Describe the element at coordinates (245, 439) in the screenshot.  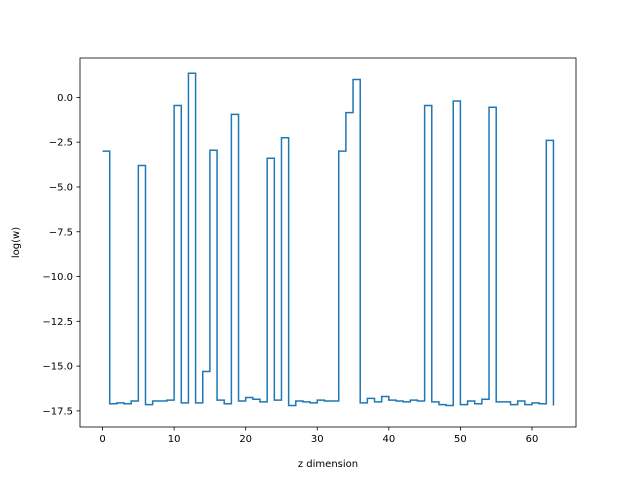
I see `x-tick-label: 20` at that location.